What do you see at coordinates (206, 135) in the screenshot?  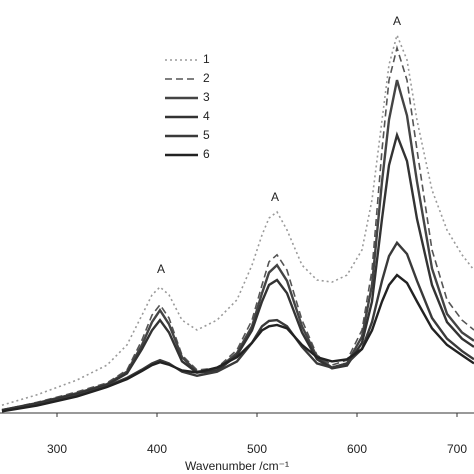 I see `legend-label: 5` at bounding box center [206, 135].